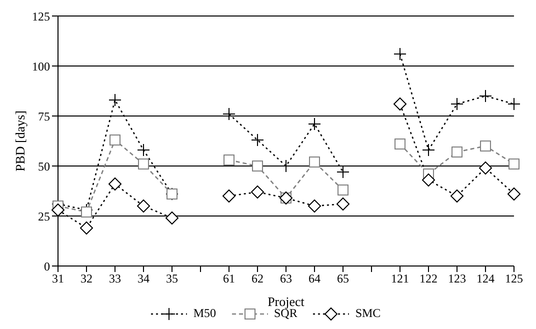  I want to click on legend-label: SMC, so click(368, 313).